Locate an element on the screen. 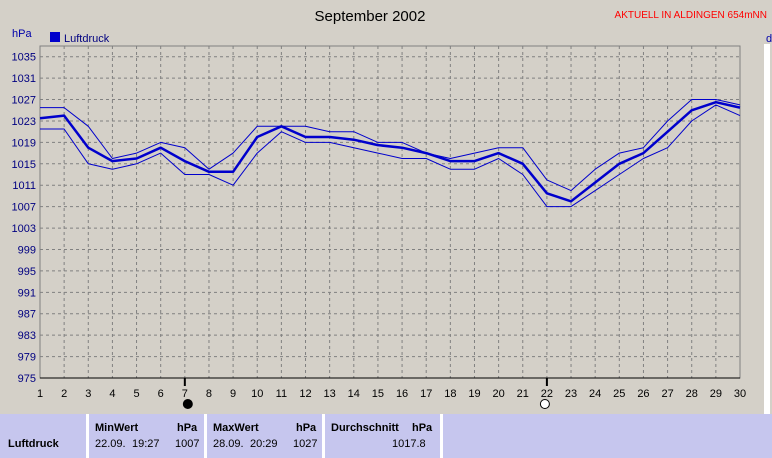 This screenshot has width=772, height=458. legend-swatch is located at coordinates (55, 37).